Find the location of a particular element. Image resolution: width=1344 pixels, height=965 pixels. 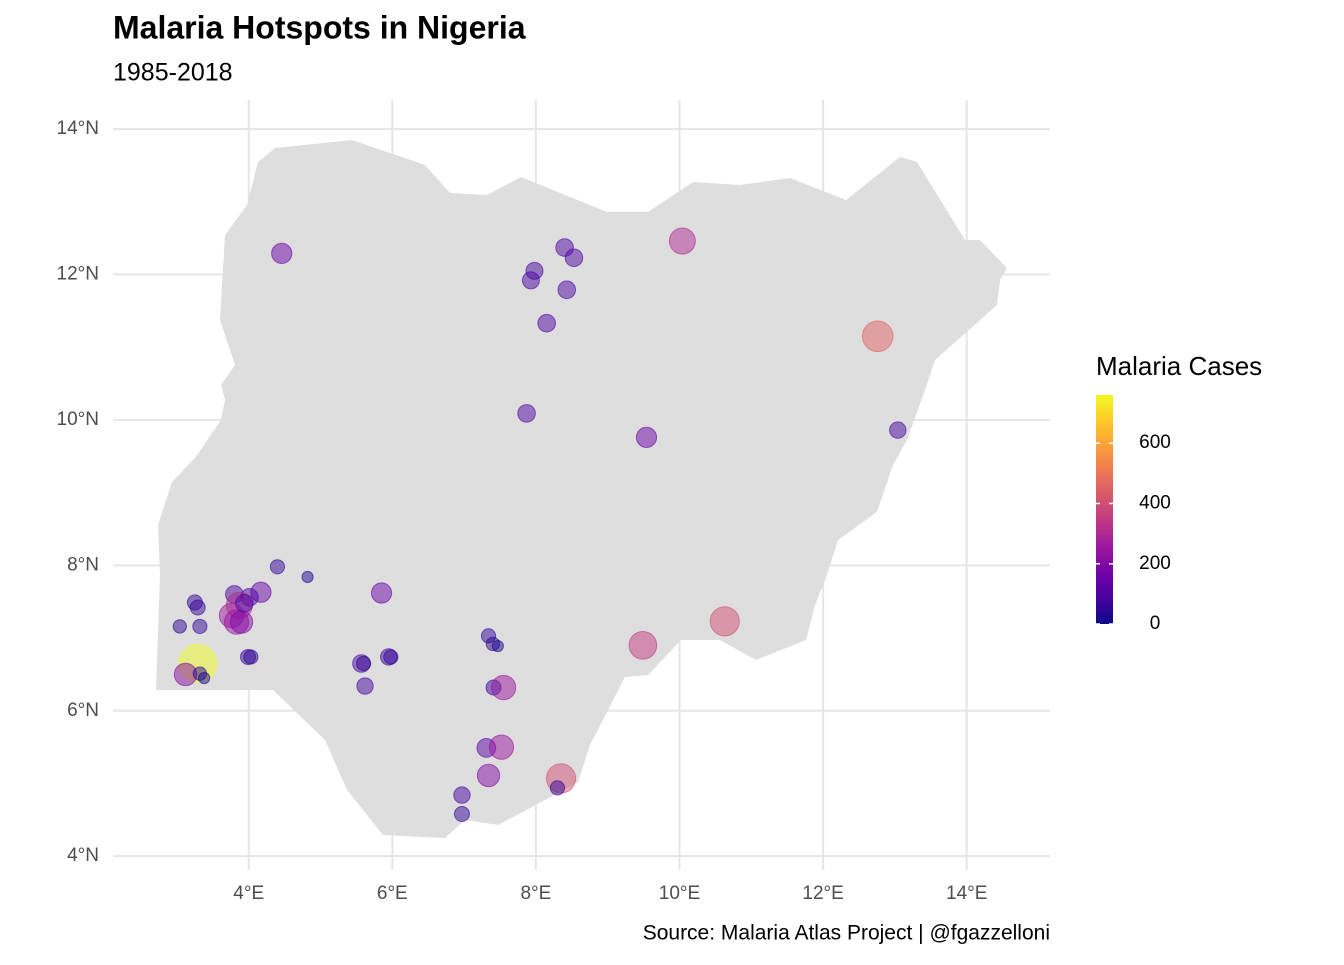

chart-title: Malaria Hotspots in Nigeria is located at coordinates (319, 27).